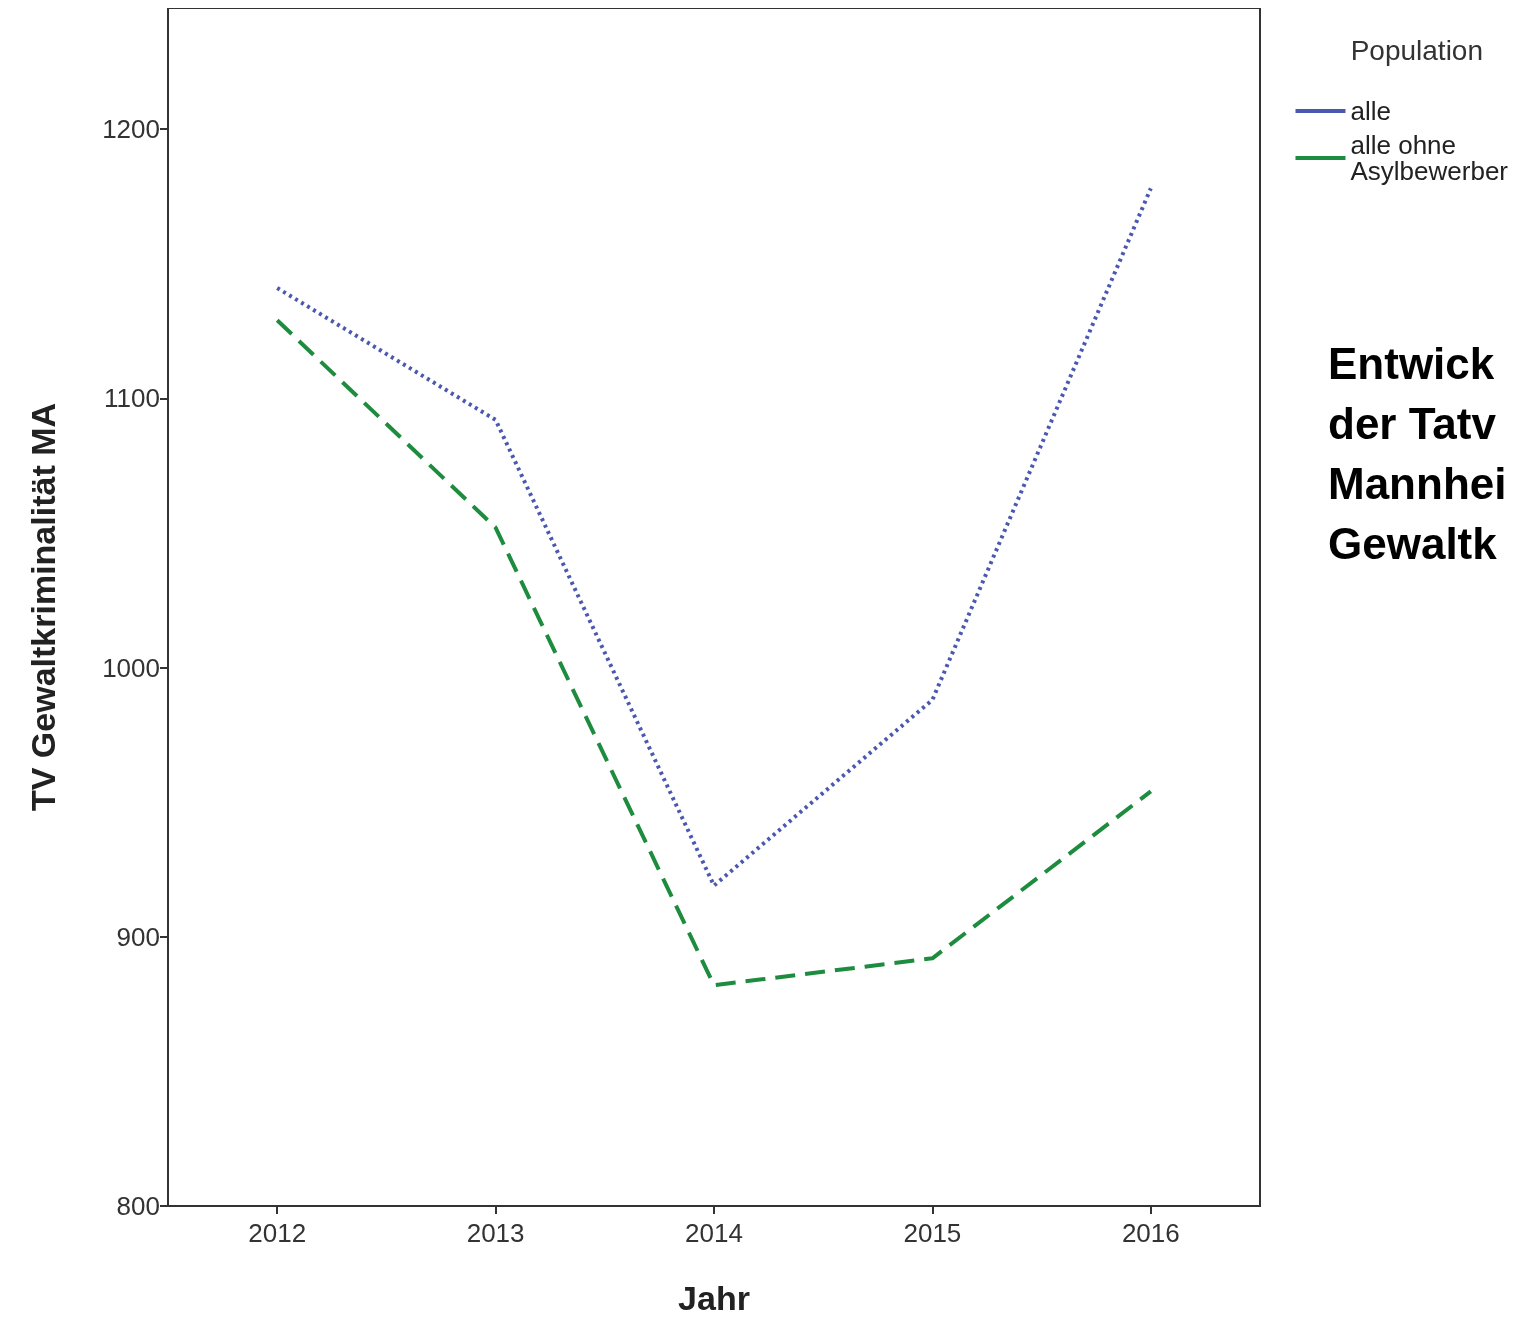  Describe the element at coordinates (131, 667) in the screenshot. I see `y-tick-label: 1000` at that location.